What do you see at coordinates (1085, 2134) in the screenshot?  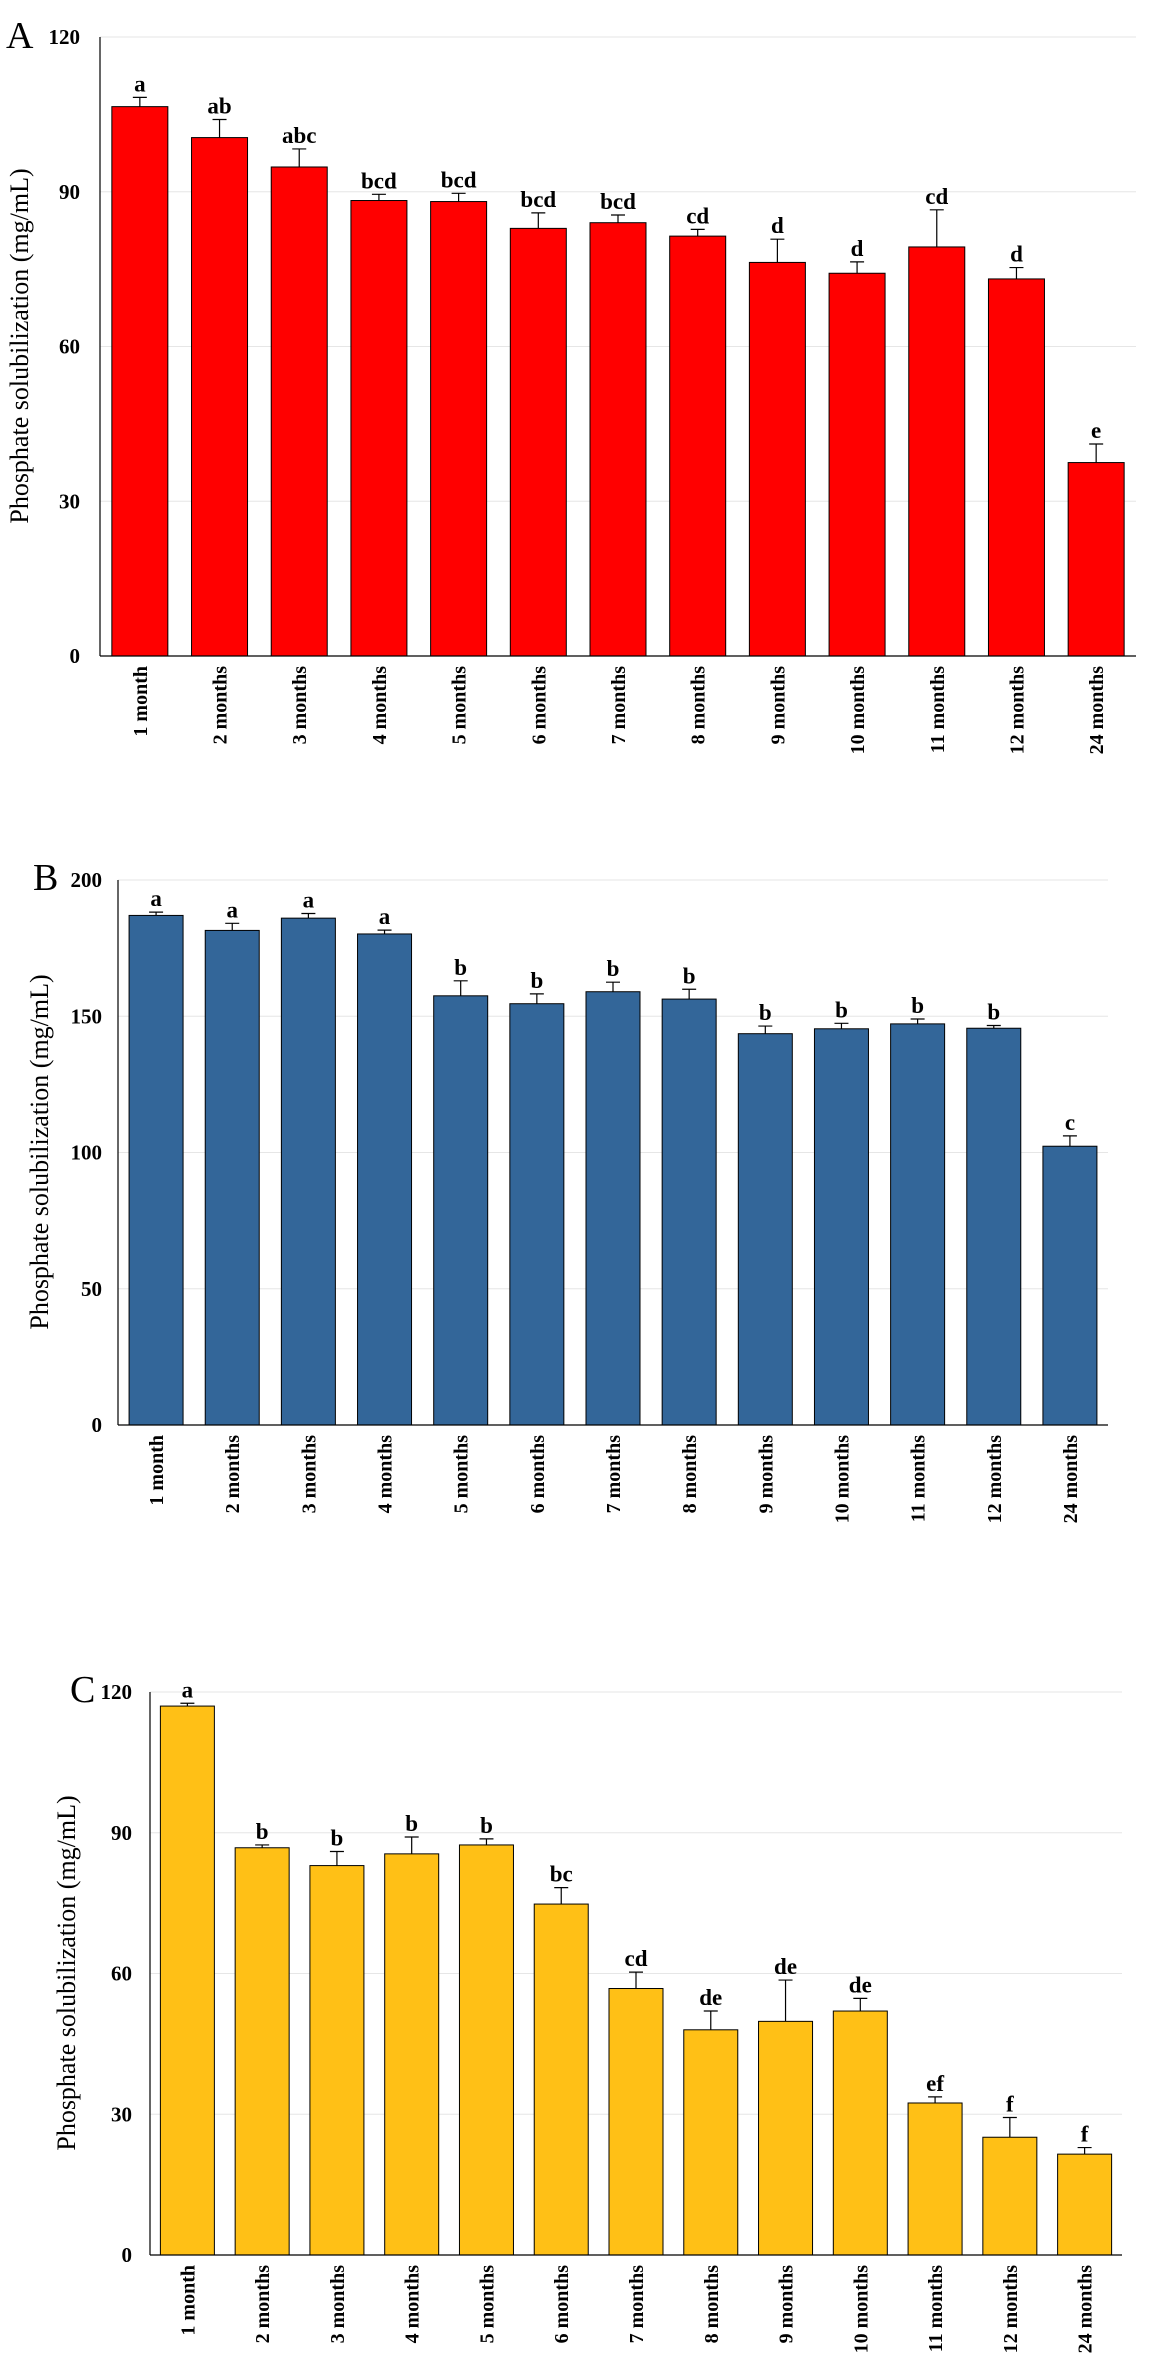 I see `significance-label: f` at bounding box center [1085, 2134].